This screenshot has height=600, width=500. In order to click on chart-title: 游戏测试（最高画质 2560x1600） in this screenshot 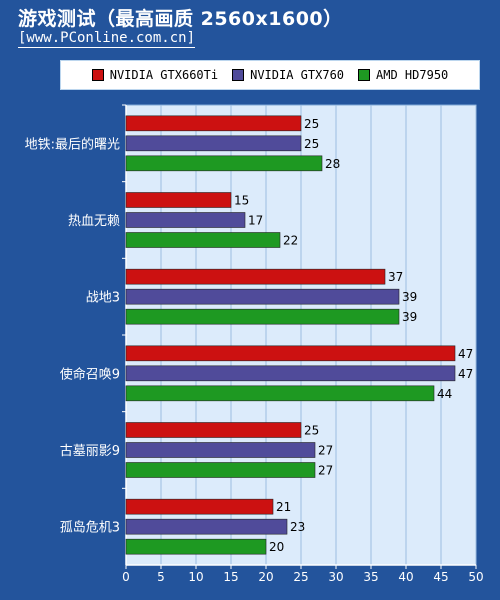, I will do `click(180, 19)`.